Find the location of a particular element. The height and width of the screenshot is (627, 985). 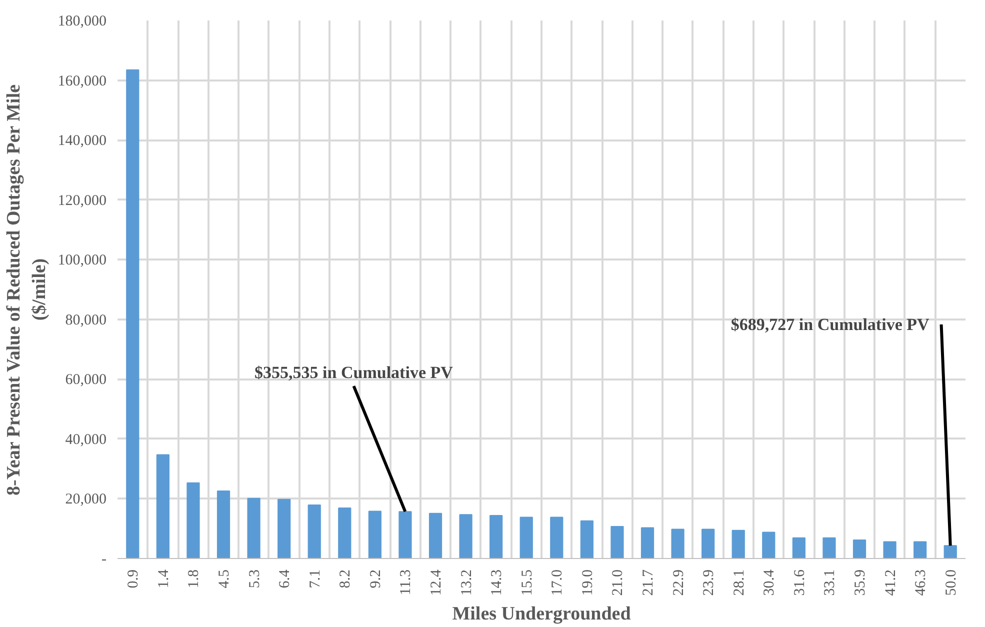

x-tick-label: 41.2 is located at coordinates (890, 583).